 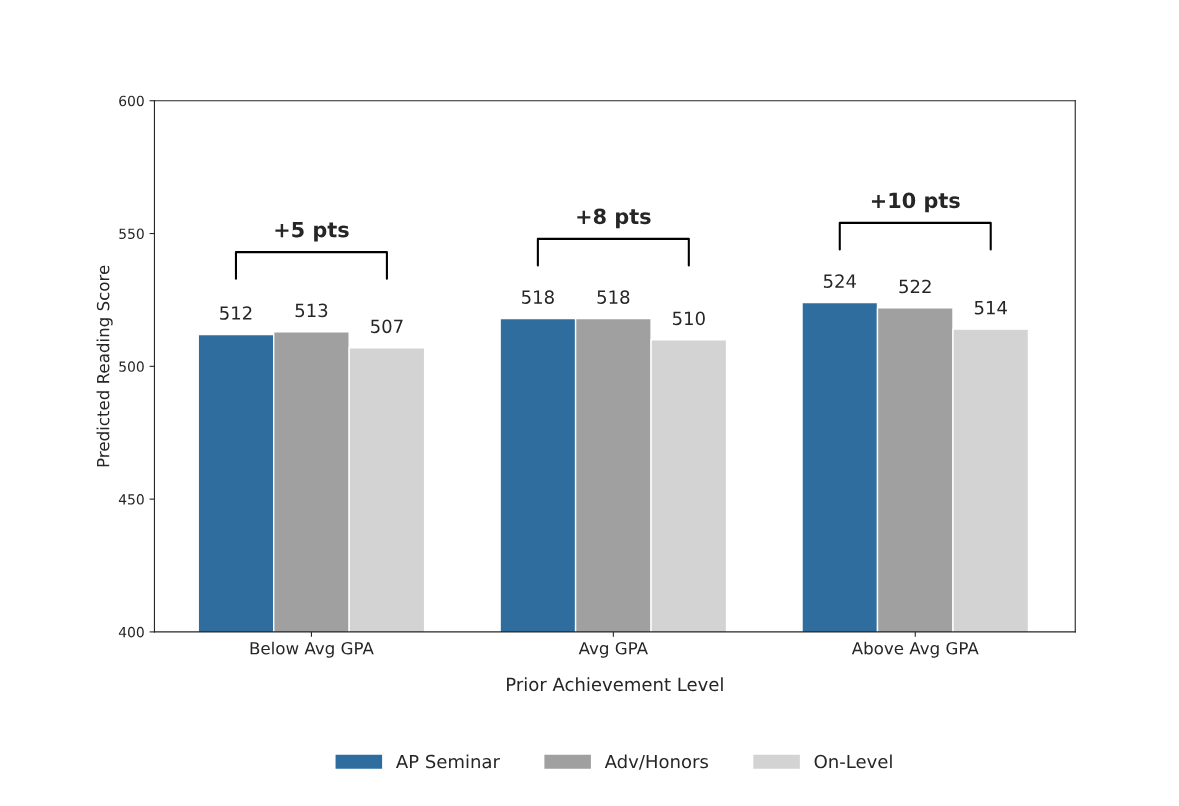 What do you see at coordinates (311, 310) in the screenshot?
I see `data-label: 513` at bounding box center [311, 310].